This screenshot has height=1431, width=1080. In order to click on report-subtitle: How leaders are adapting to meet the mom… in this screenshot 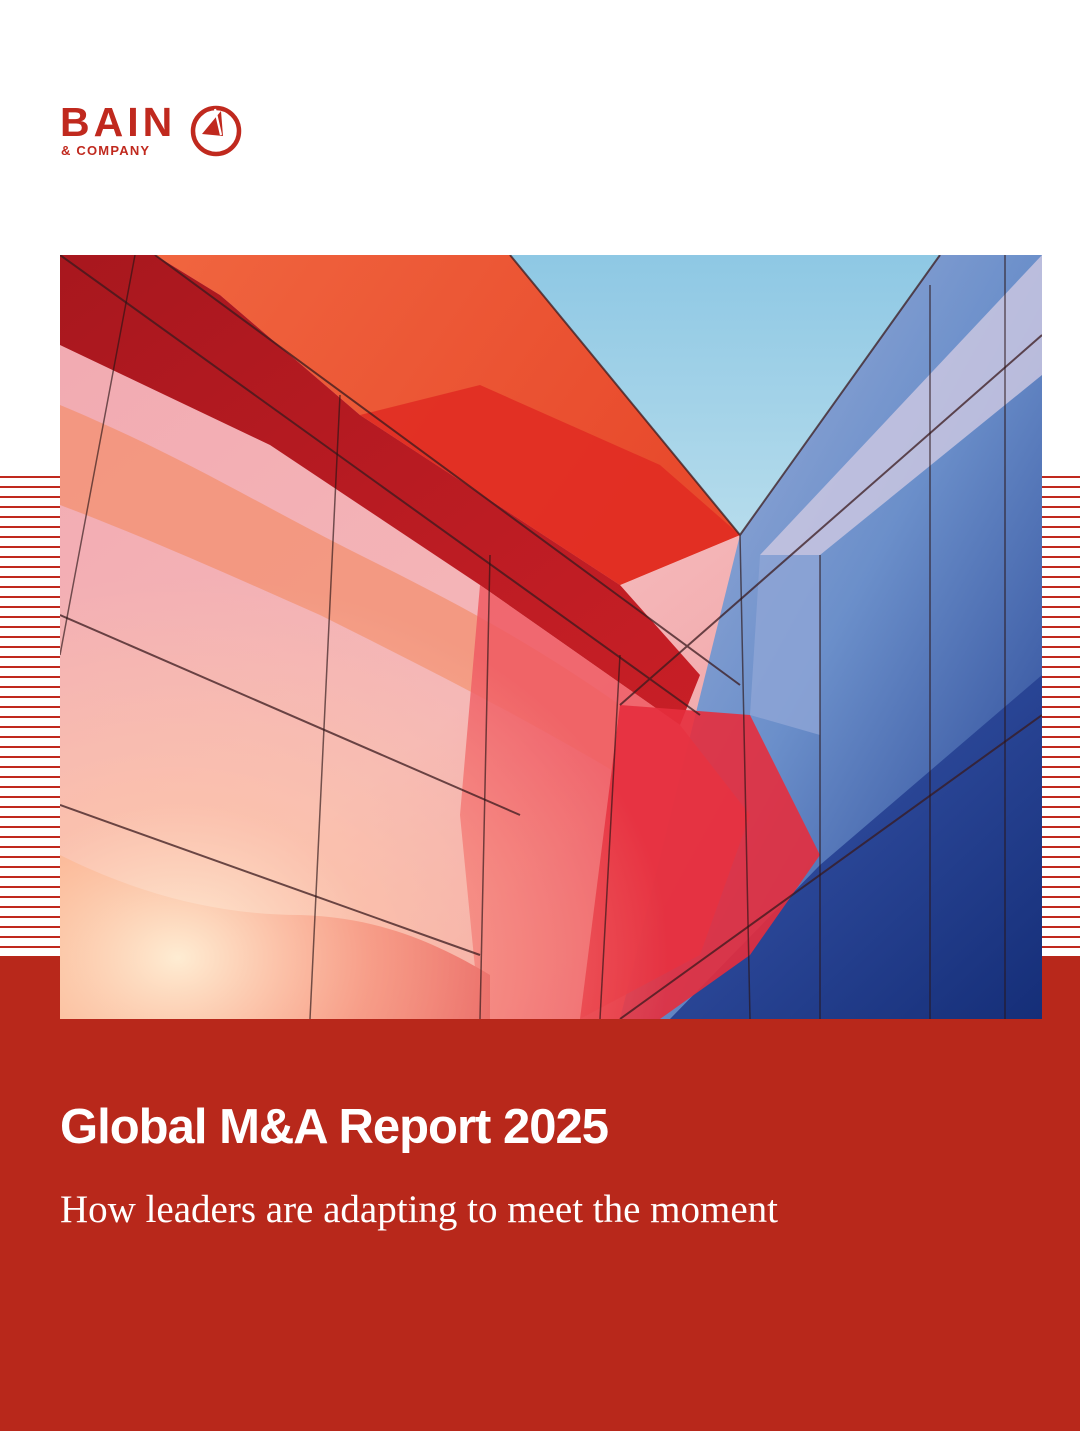, I will do `click(419, 1209)`.